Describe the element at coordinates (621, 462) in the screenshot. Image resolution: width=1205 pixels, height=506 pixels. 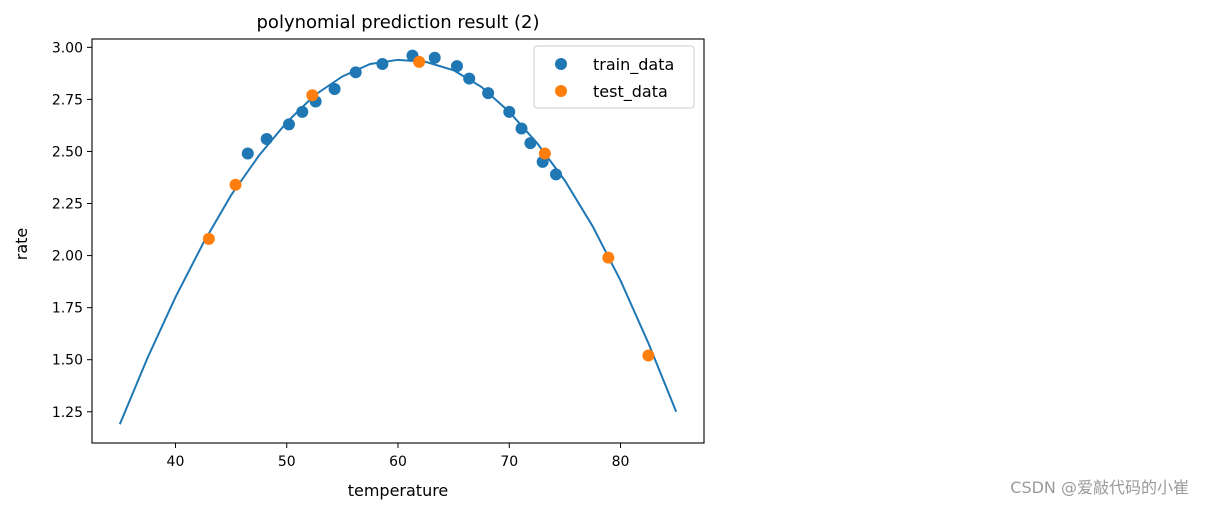
I see `x-tick-label: 80` at that location.